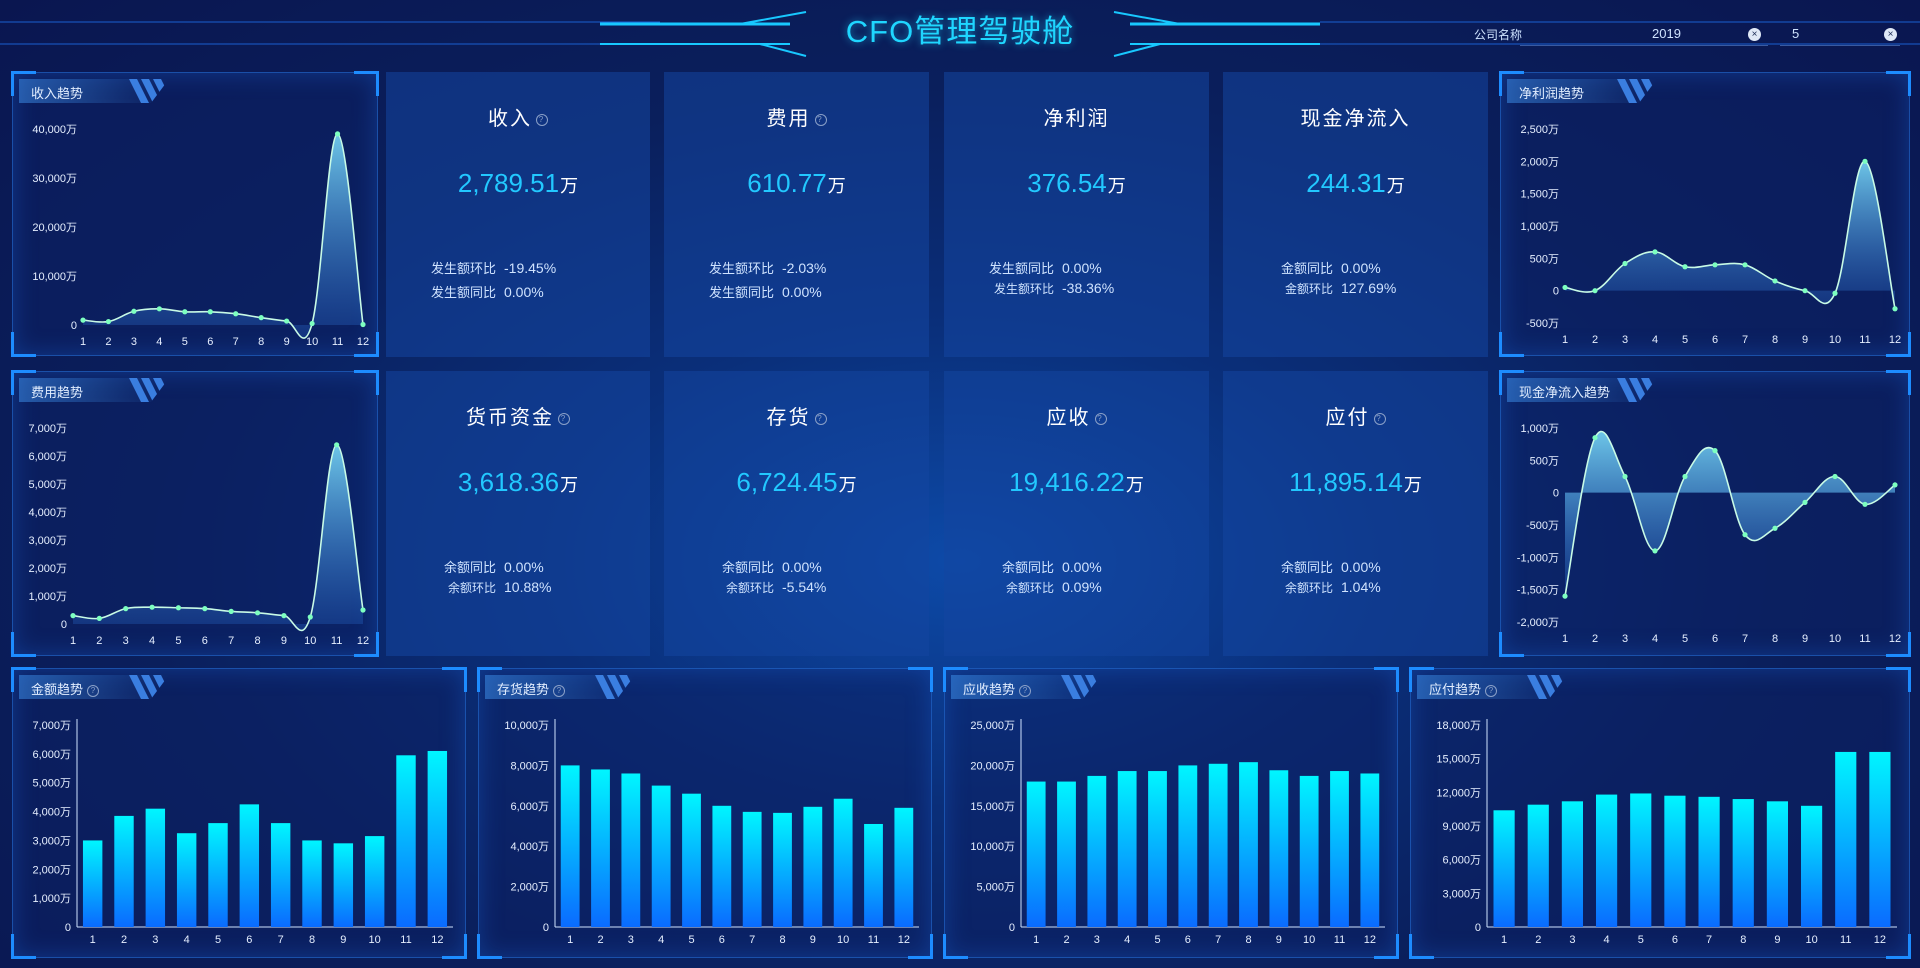 The height and width of the screenshot is (968, 1920). Describe the element at coordinates (1552, 93) in the screenshot. I see `profit-trend-title: 净利润趋势` at that location.